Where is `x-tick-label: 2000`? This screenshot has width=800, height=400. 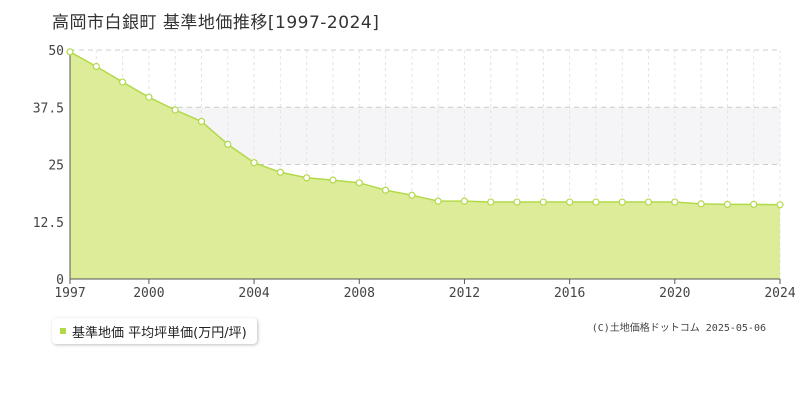
x-tick-label: 2000 is located at coordinates (148, 293).